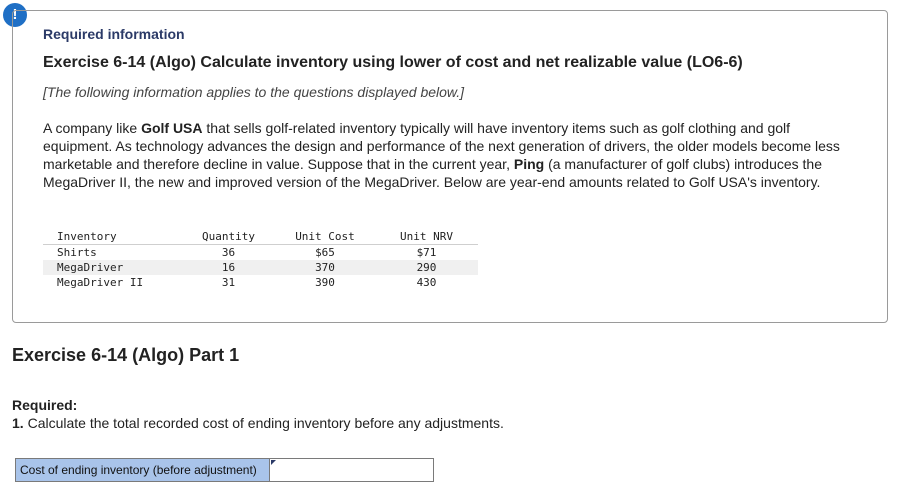 Image resolution: width=910 pixels, height=488 pixels. Describe the element at coordinates (92, 128) in the screenshot. I see `paragraph-text-1: A company like` at that location.